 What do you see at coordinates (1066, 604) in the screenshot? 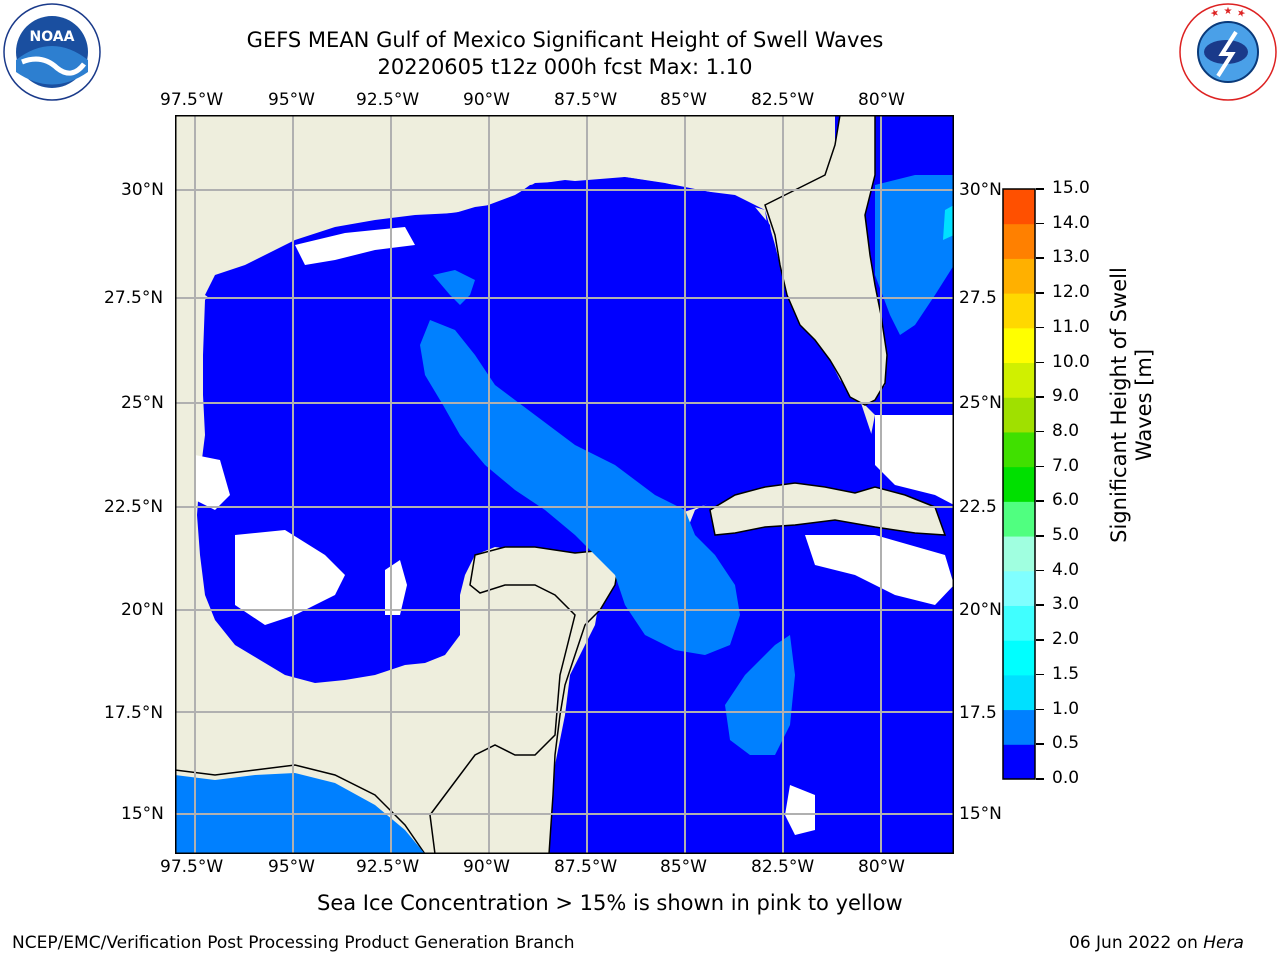
I see `colorbar-tick-label: 3.0` at bounding box center [1066, 604].